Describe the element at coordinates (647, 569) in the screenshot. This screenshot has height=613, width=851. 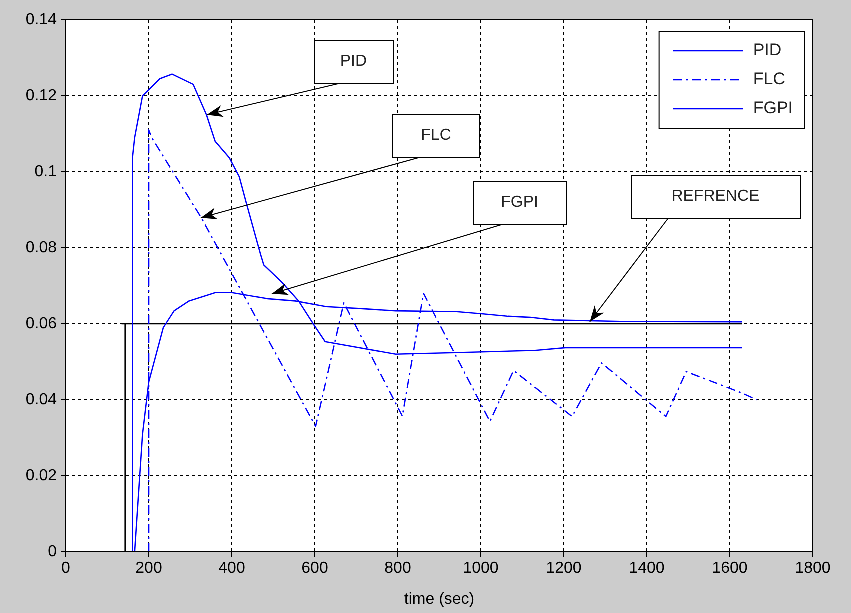
I see `x-tick-label: 1400` at that location.